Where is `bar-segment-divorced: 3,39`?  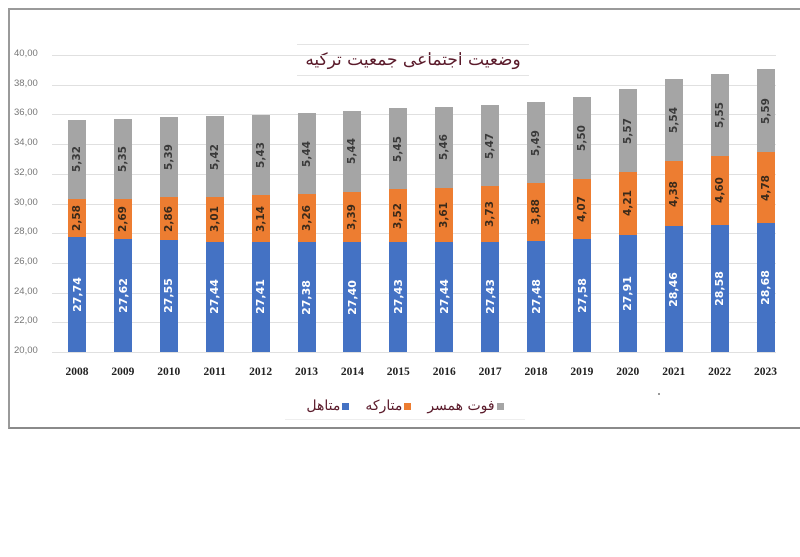 bar-segment-divorced: 3,39 is located at coordinates (352, 217).